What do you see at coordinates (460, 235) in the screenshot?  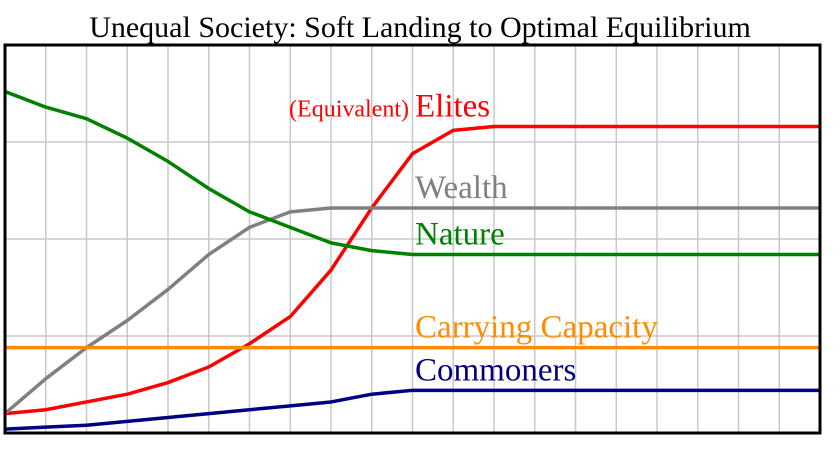 I see `series-label-nature: Nature` at bounding box center [460, 235].